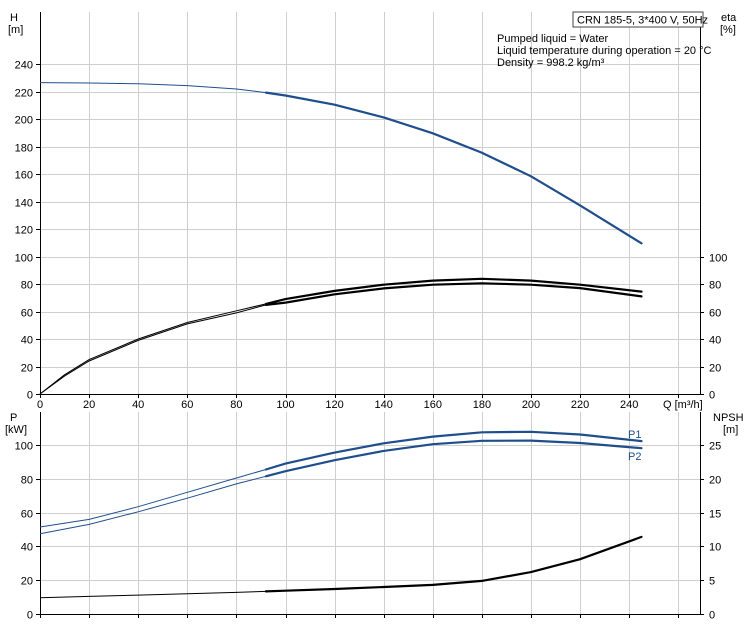 The height and width of the screenshot is (630, 750). I want to click on left-axis-tick-label: 180, so click(24, 149).